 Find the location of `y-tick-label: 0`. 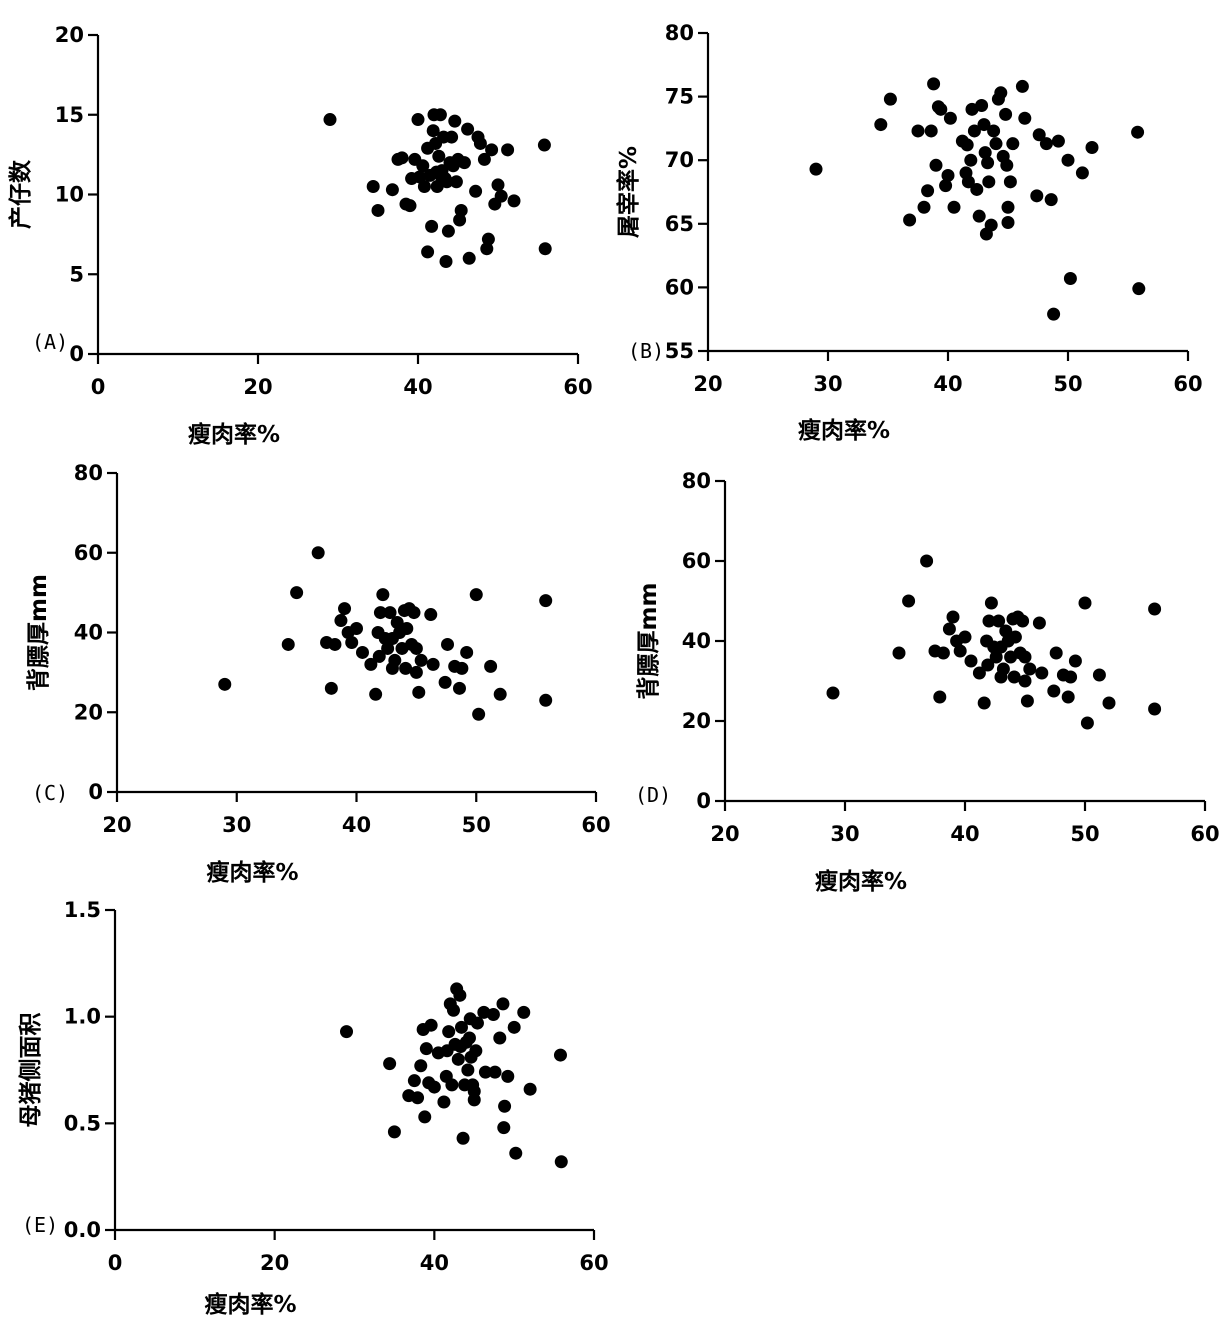

y-tick-label: 0 is located at coordinates (703, 801).